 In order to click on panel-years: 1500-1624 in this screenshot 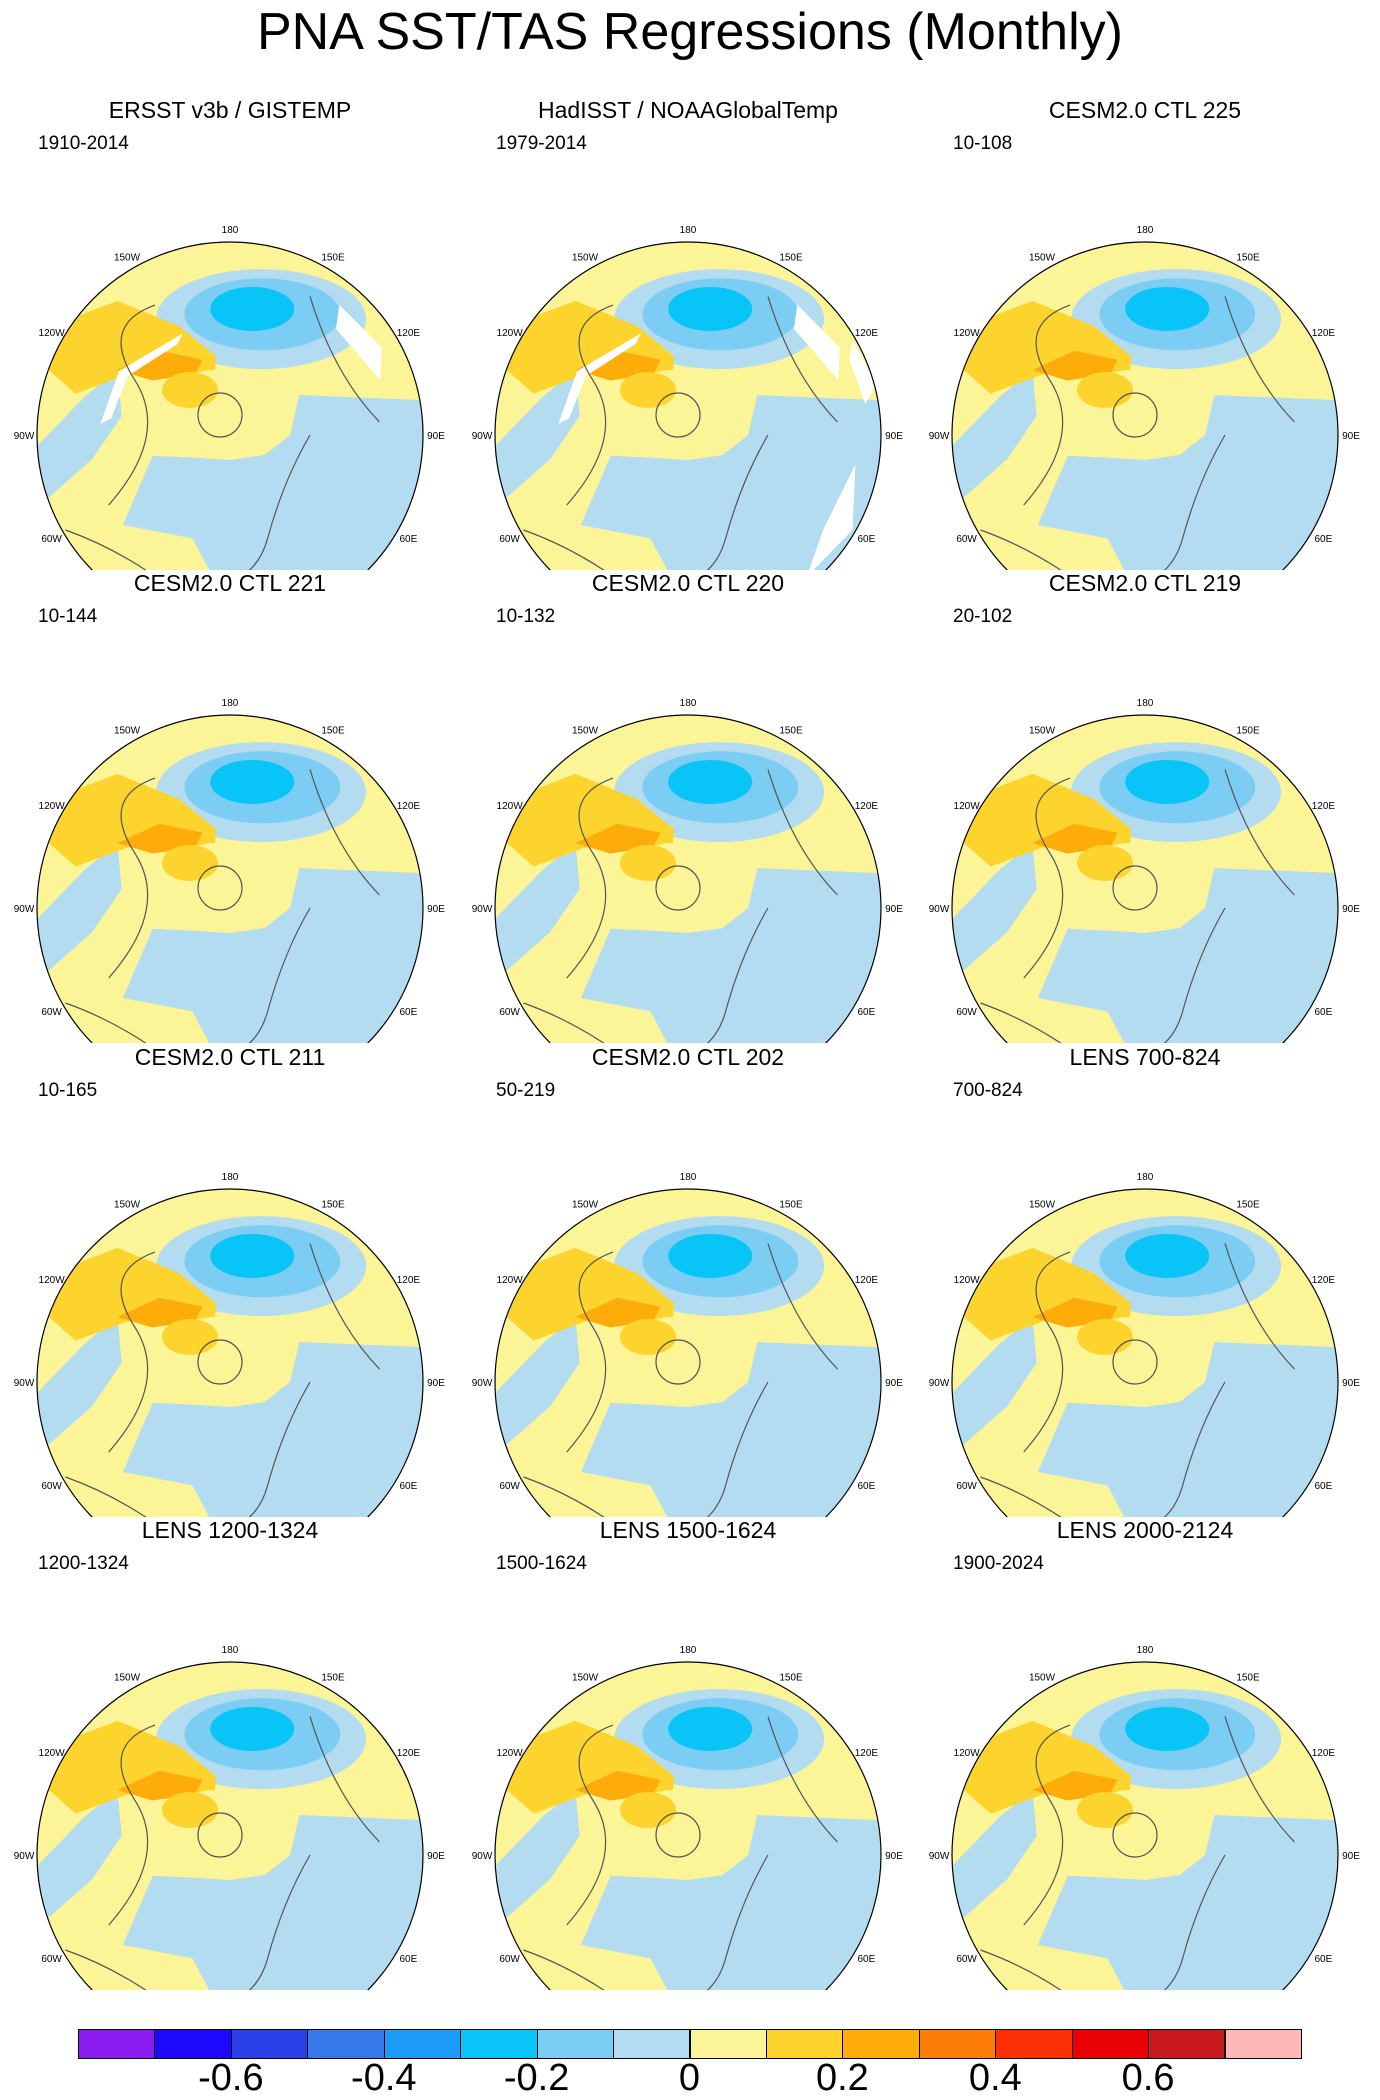, I will do `click(541, 1563)`.